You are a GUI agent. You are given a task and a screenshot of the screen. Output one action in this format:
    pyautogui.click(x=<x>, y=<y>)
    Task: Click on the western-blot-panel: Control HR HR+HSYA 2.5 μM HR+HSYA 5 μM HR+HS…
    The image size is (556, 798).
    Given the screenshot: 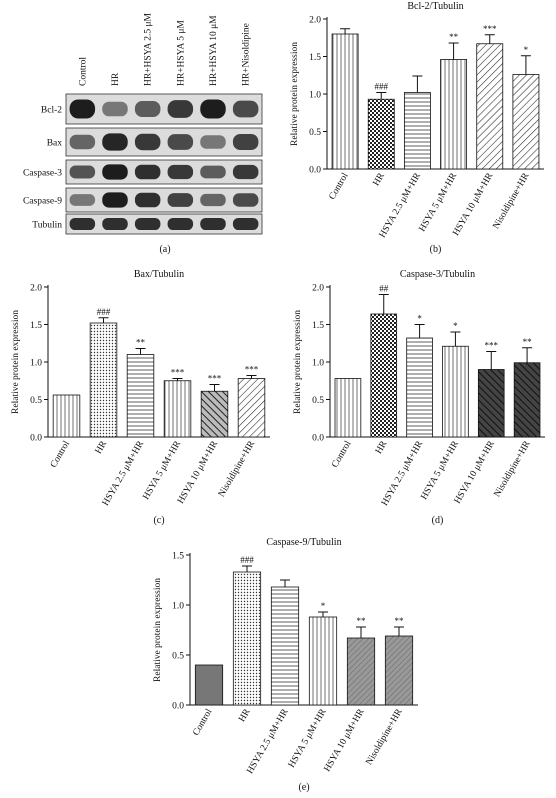 What is the action you would take?
    pyautogui.click(x=143, y=133)
    